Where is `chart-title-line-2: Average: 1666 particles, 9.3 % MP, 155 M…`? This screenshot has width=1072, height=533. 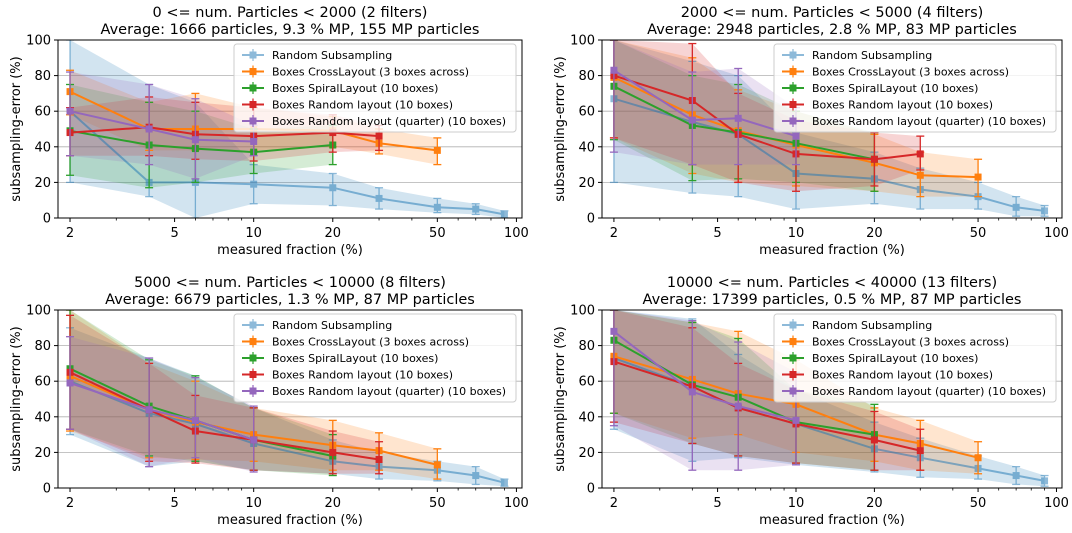
chart-title-line-2: Average: 1666 particles, 9.3 % MP, 155 M… is located at coordinates (290, 30).